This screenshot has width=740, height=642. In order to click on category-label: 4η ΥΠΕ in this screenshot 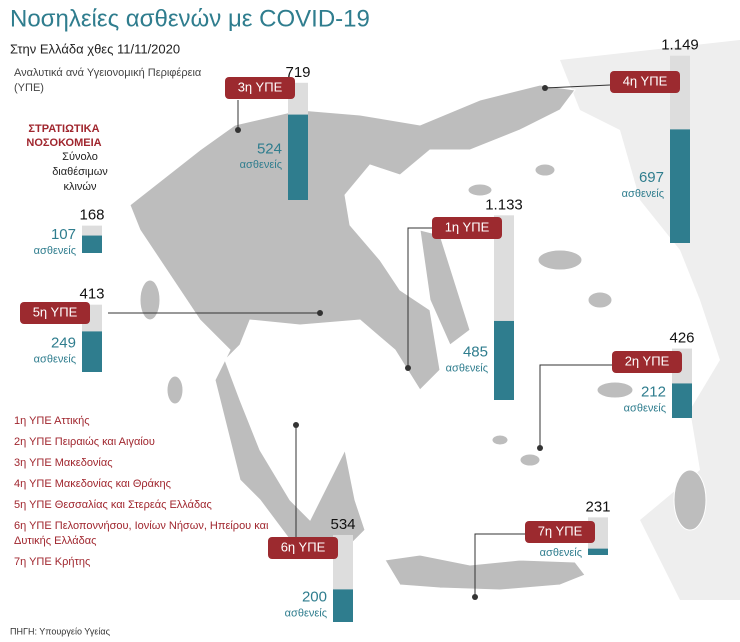, I will do `click(645, 80)`.